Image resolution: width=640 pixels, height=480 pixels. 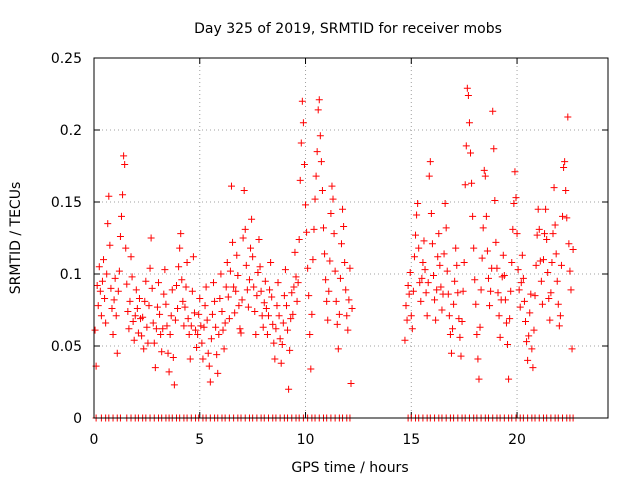 I want to click on x-tick-label: 10, so click(x=306, y=440).